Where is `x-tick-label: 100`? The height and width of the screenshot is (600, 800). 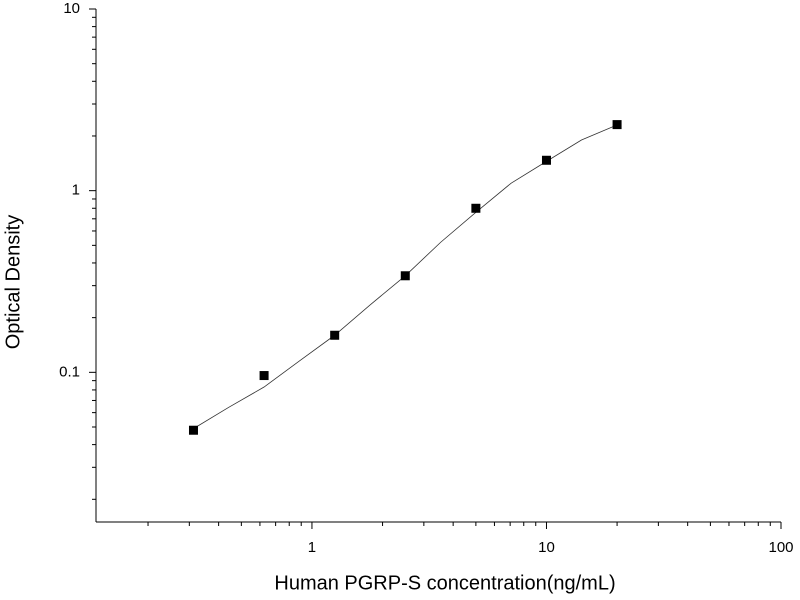
x-tick-label: 100 is located at coordinates (780, 547).